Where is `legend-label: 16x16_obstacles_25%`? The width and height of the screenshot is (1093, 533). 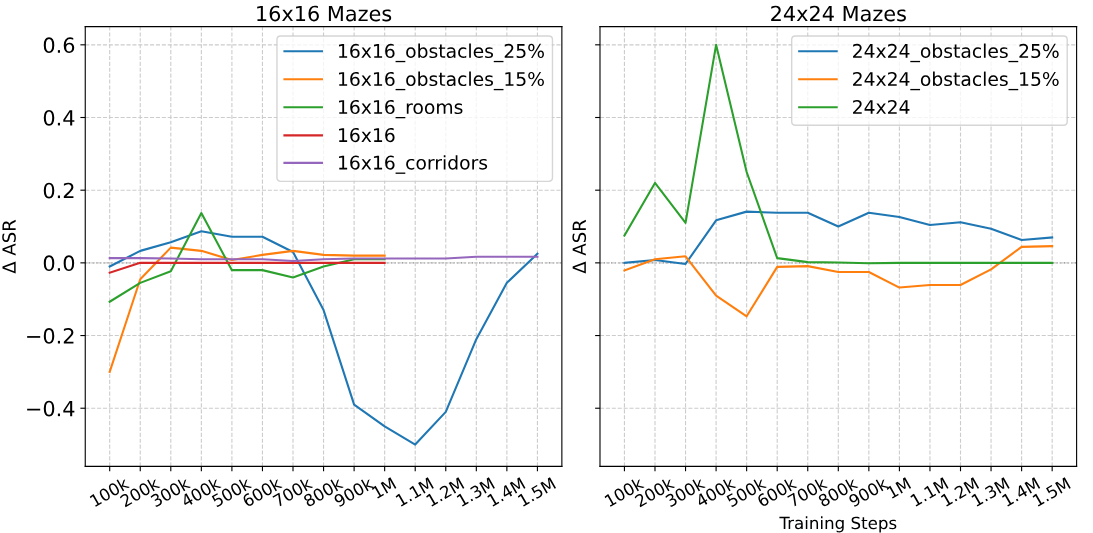 legend-label: 16x16_obstacles_25% is located at coordinates (441, 53).